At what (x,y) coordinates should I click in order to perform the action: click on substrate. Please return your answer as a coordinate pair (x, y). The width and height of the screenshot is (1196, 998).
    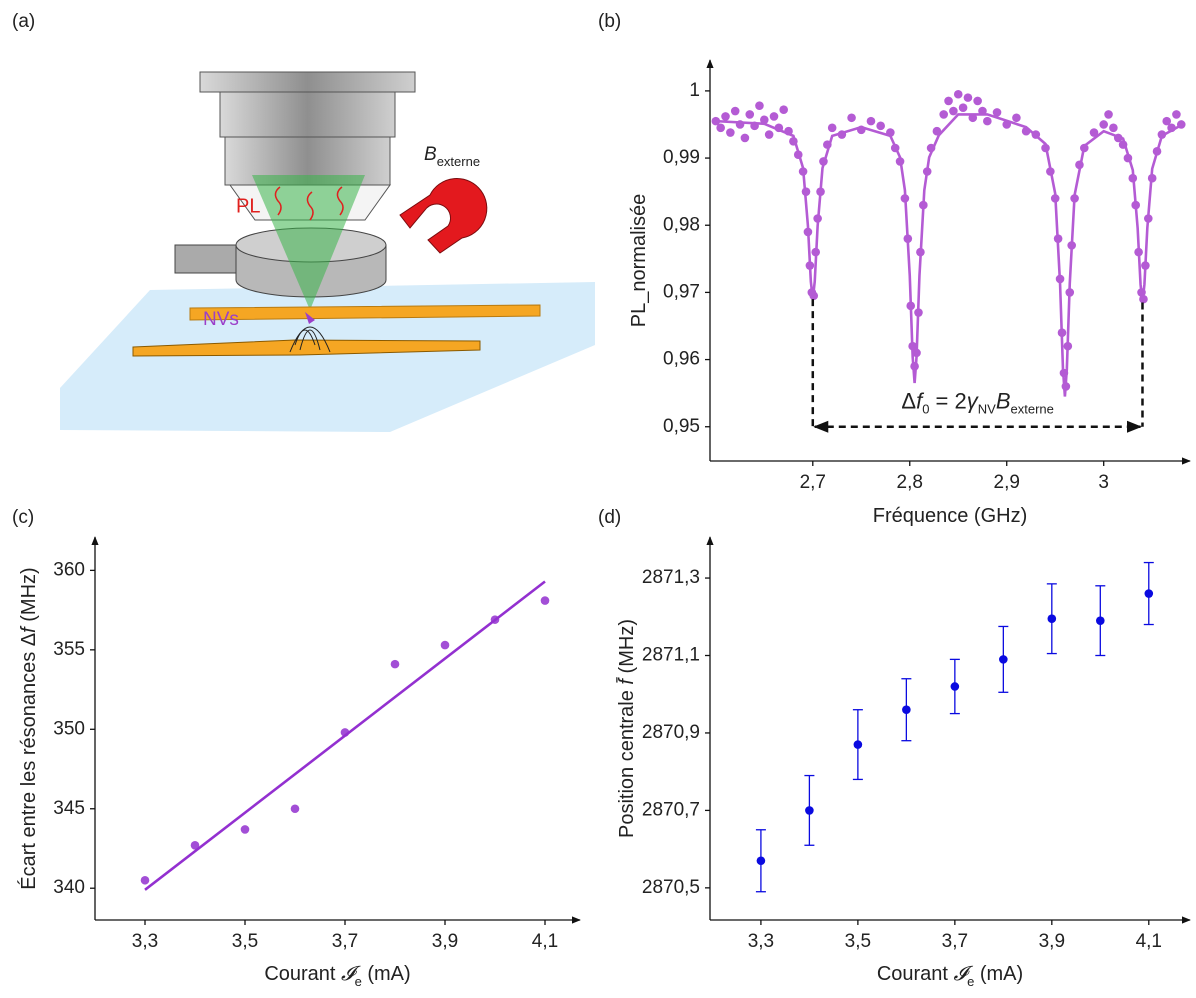
    Looking at the image, I should click on (327, 357).